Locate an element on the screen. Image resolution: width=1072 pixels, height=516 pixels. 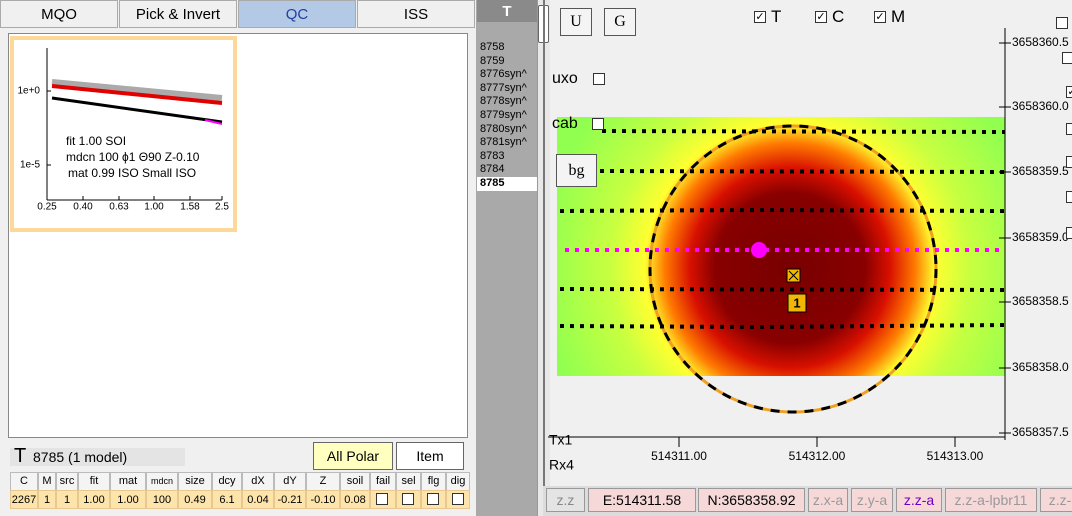
map-button: U is located at coordinates (576, 22).